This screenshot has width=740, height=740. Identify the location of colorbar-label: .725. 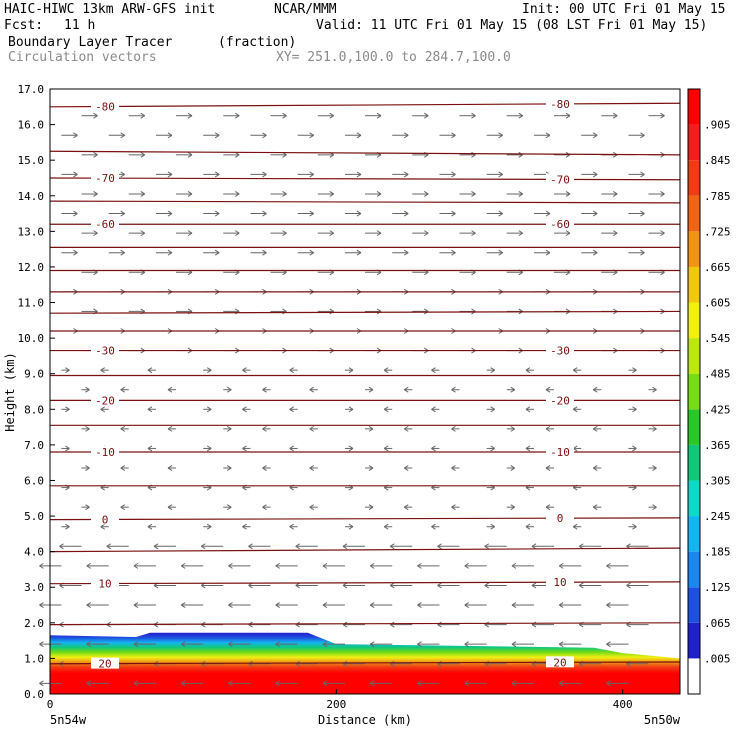
(717, 231).